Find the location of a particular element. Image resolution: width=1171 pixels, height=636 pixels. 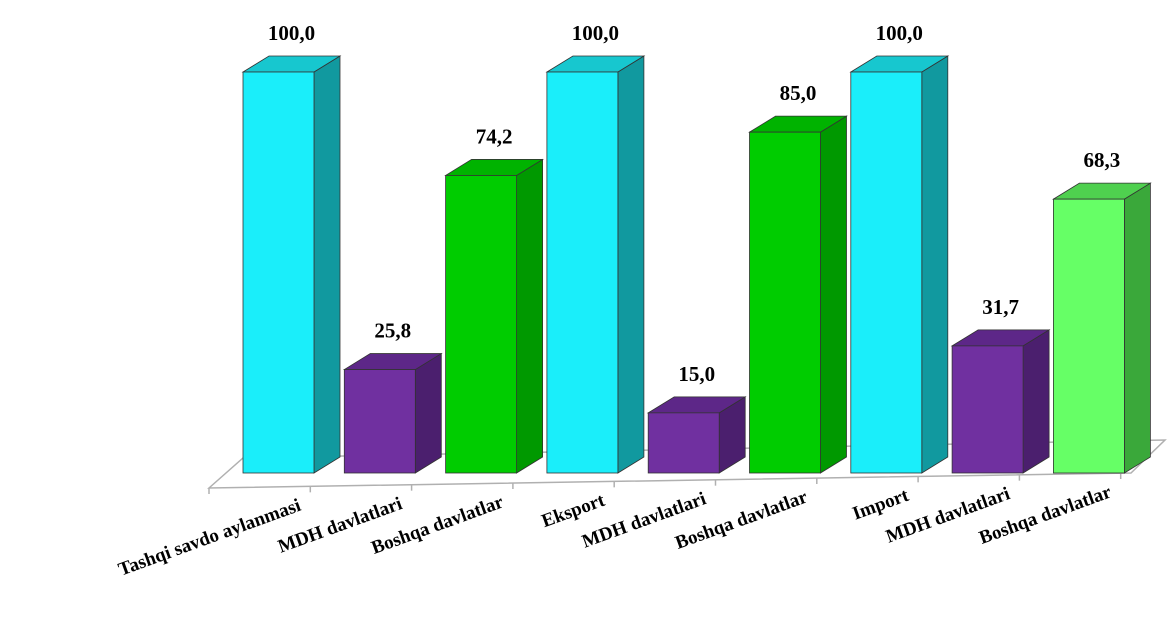

value-label: 15,0 is located at coordinates (696, 374).